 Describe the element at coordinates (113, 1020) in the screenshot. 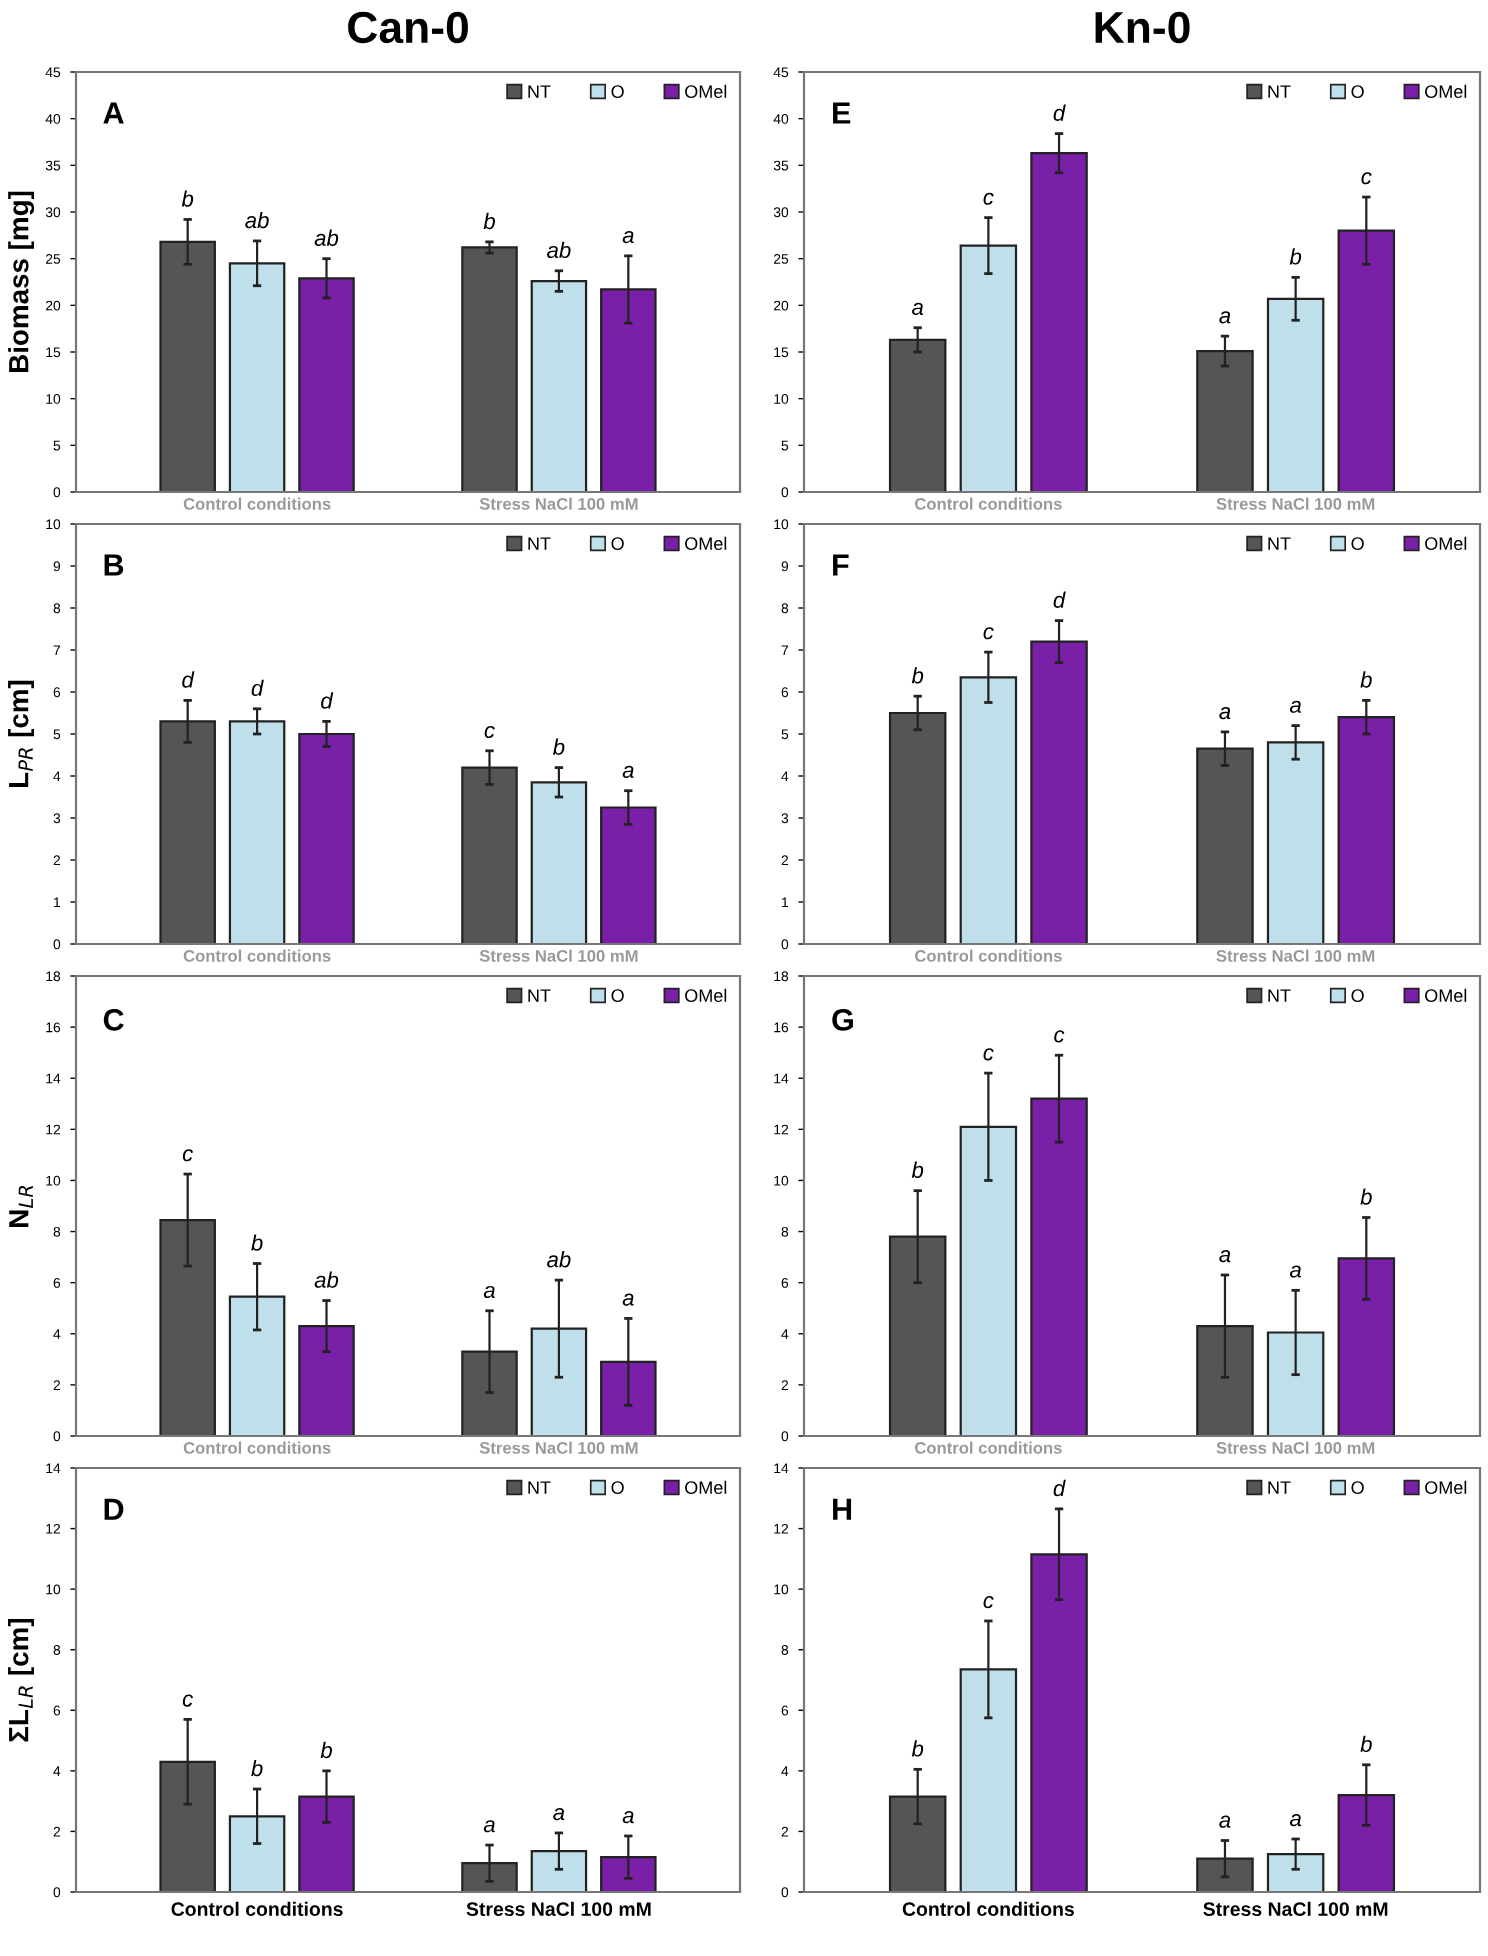

I see `annotation: C` at that location.